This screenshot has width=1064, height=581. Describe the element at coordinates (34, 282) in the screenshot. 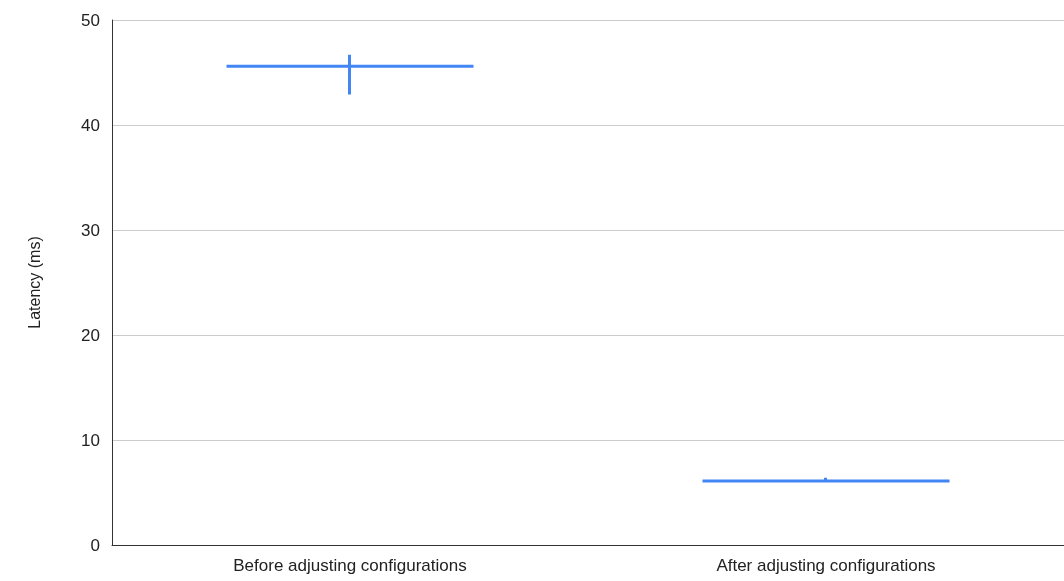

I see `y-axis-title: Latency (ms)` at that location.